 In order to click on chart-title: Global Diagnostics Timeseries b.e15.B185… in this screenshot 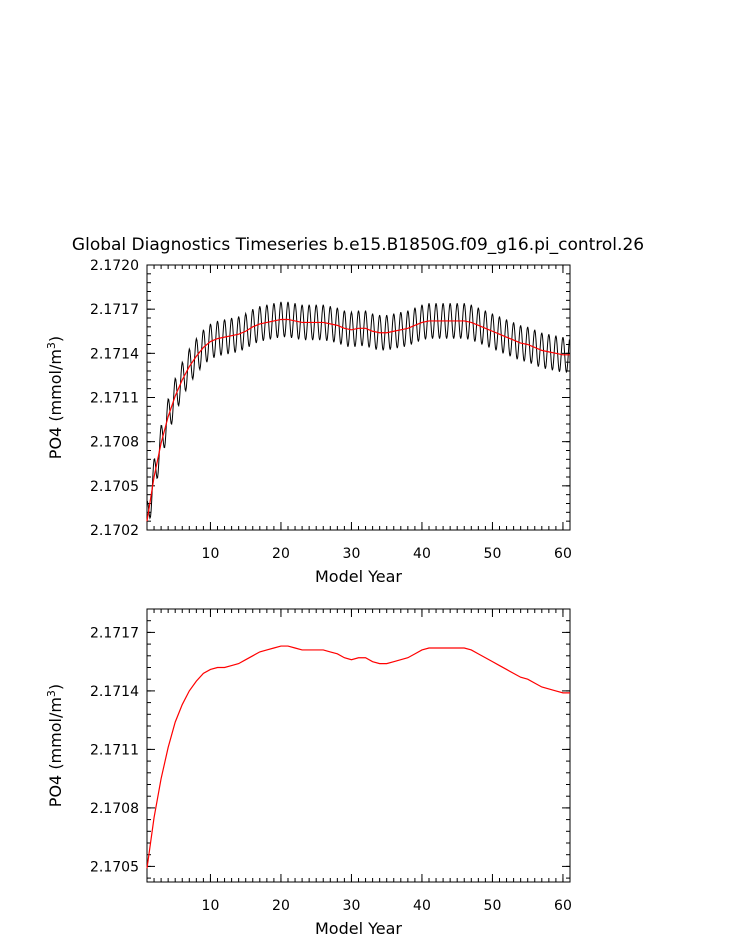, I will do `click(358, 245)`.